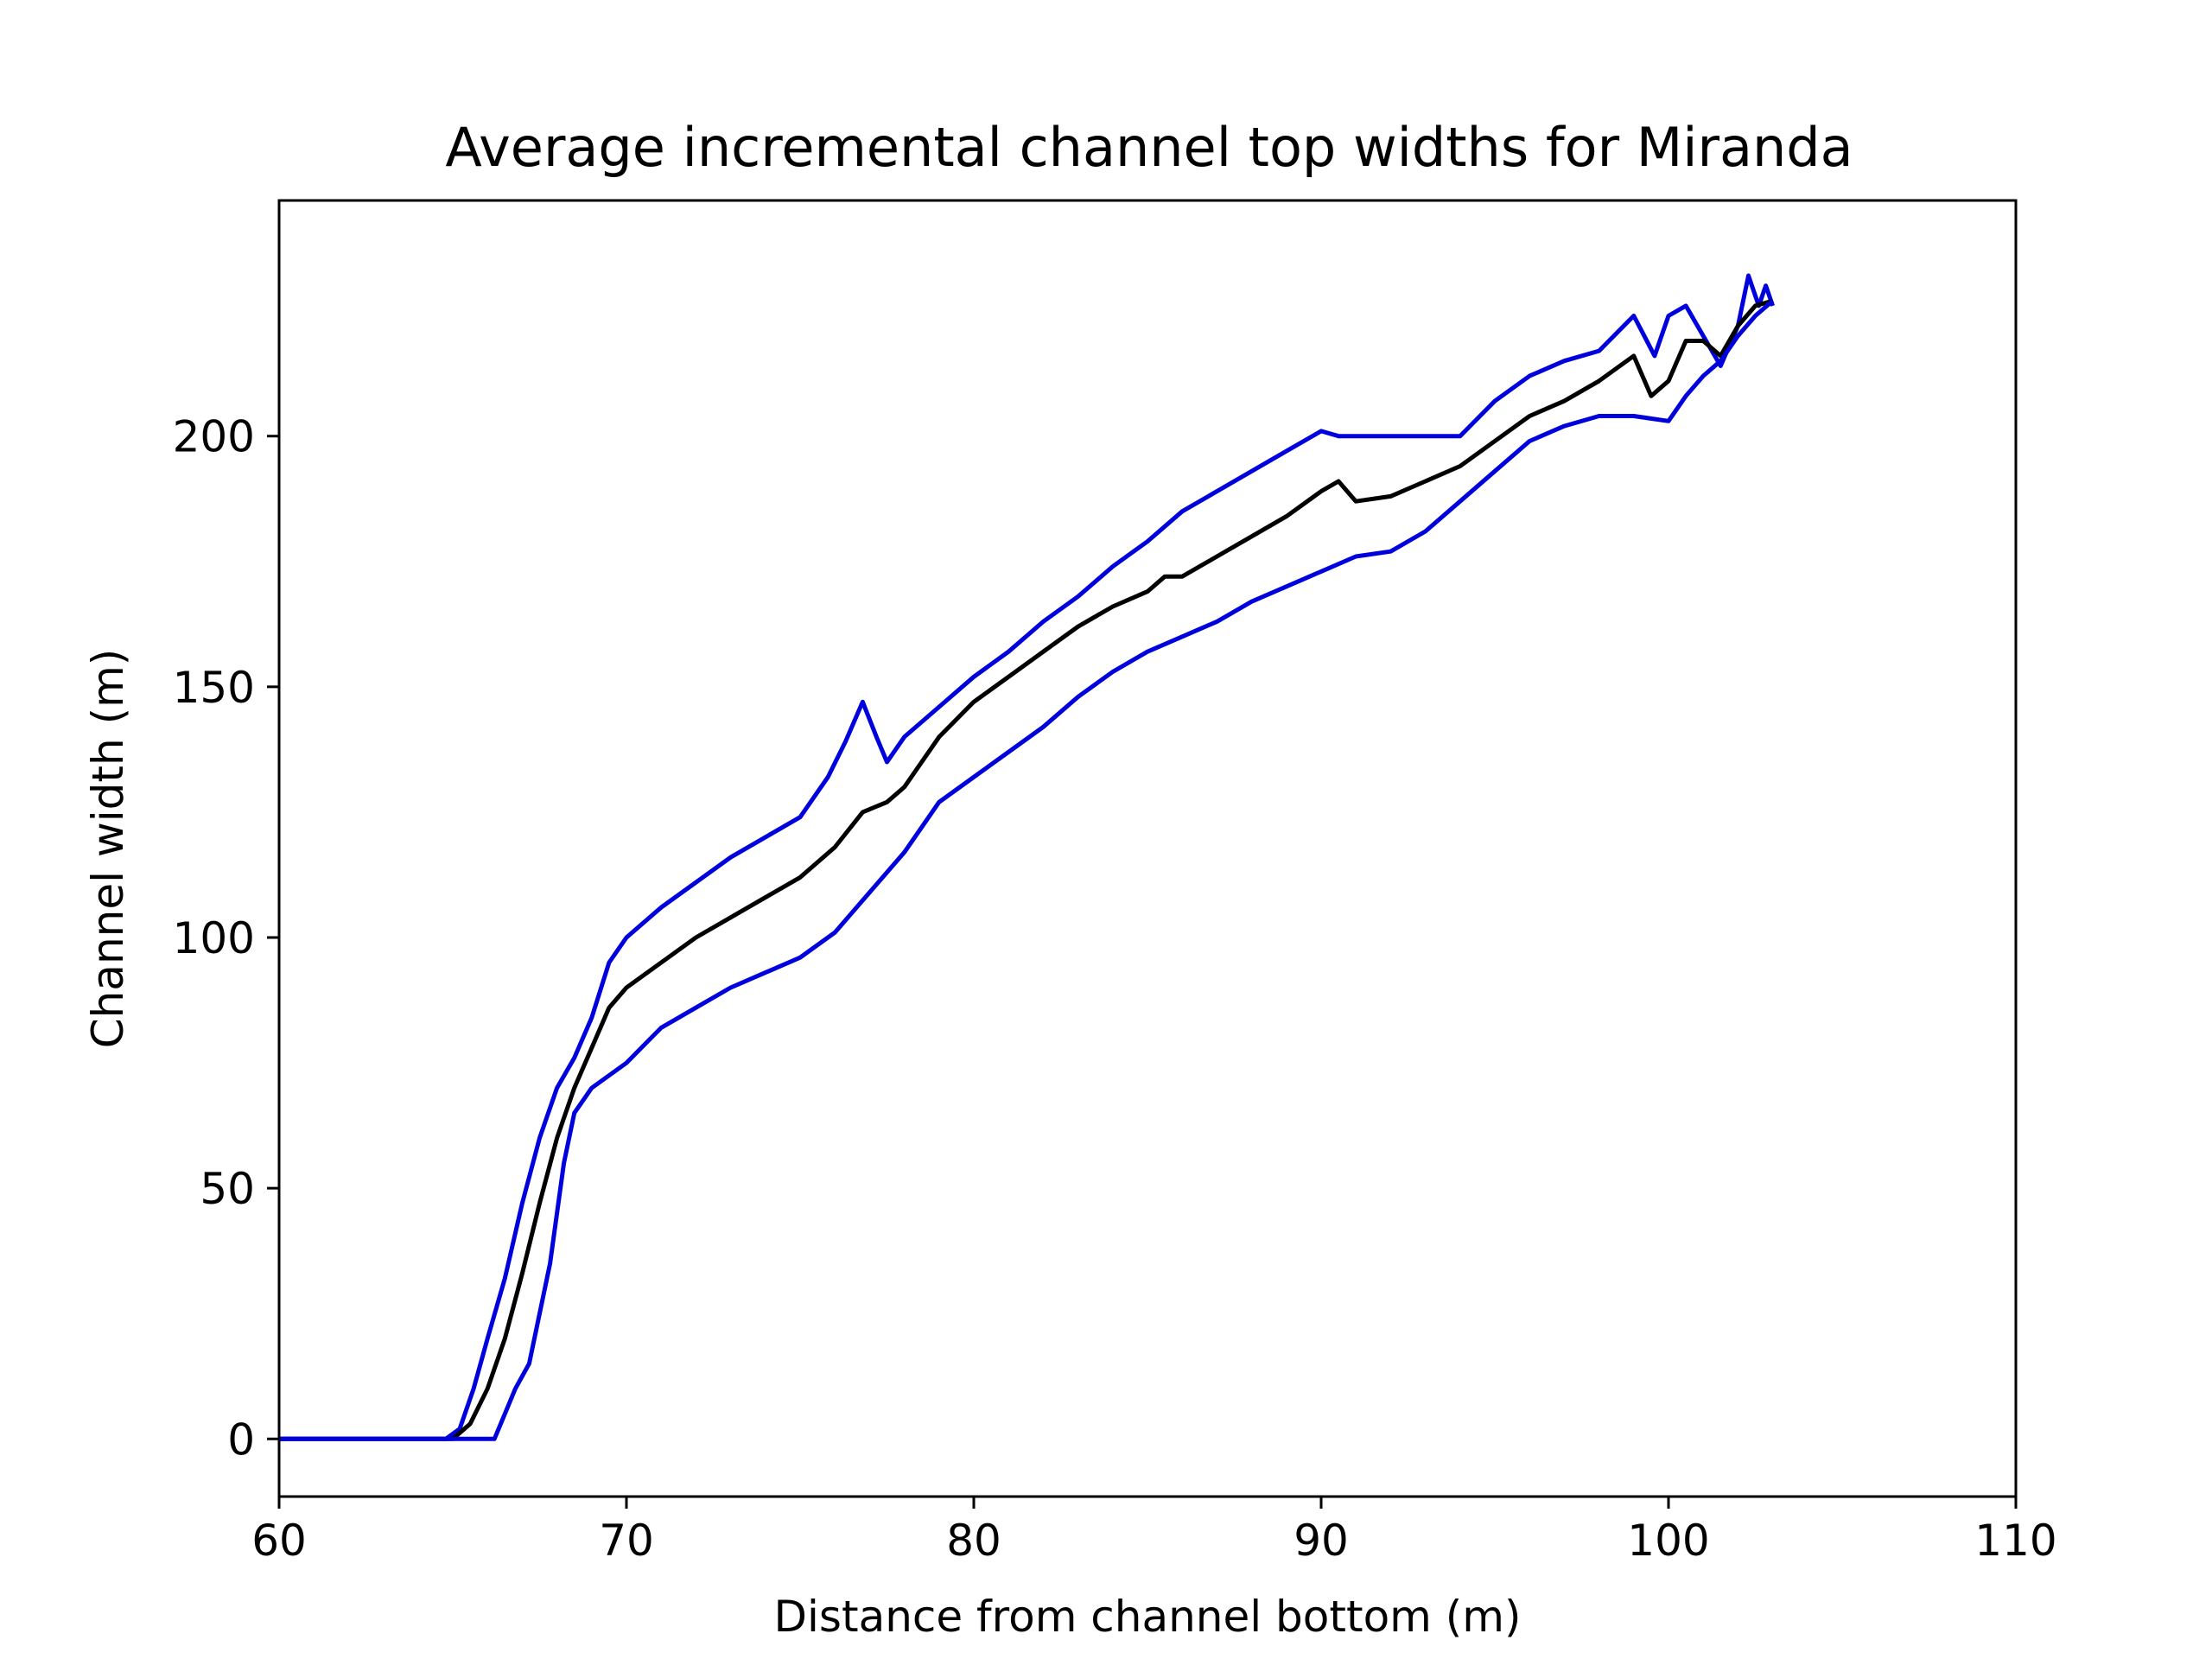 The width and height of the screenshot is (2212, 1659). Describe the element at coordinates (1668, 1541) in the screenshot. I see `x-tick-label: 100` at that location.